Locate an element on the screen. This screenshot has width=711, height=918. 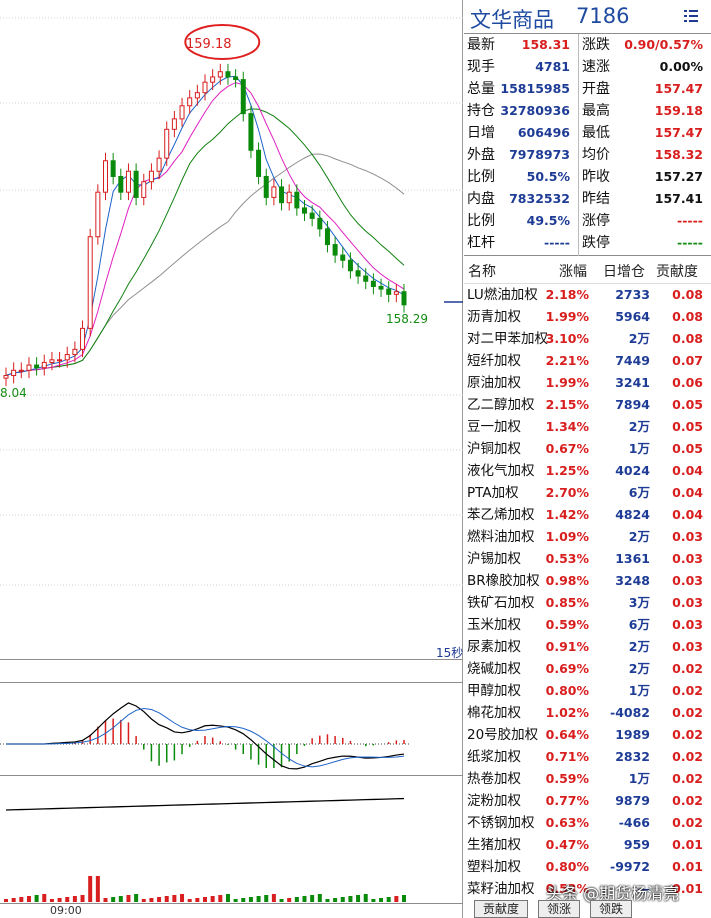
table-row: 玉米加权 0.59% 6万 0.03 is located at coordinates (587, 625).